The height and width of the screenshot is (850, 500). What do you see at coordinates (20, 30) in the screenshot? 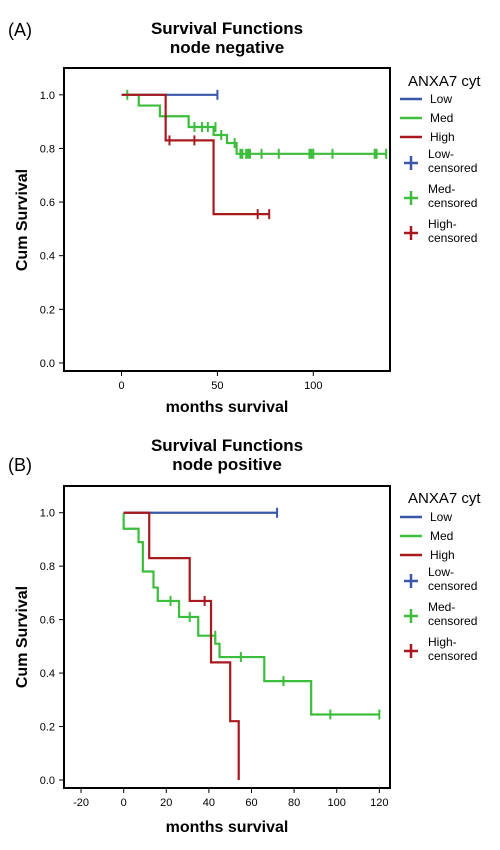
I see `panel-a-label: (A)` at bounding box center [20, 30].